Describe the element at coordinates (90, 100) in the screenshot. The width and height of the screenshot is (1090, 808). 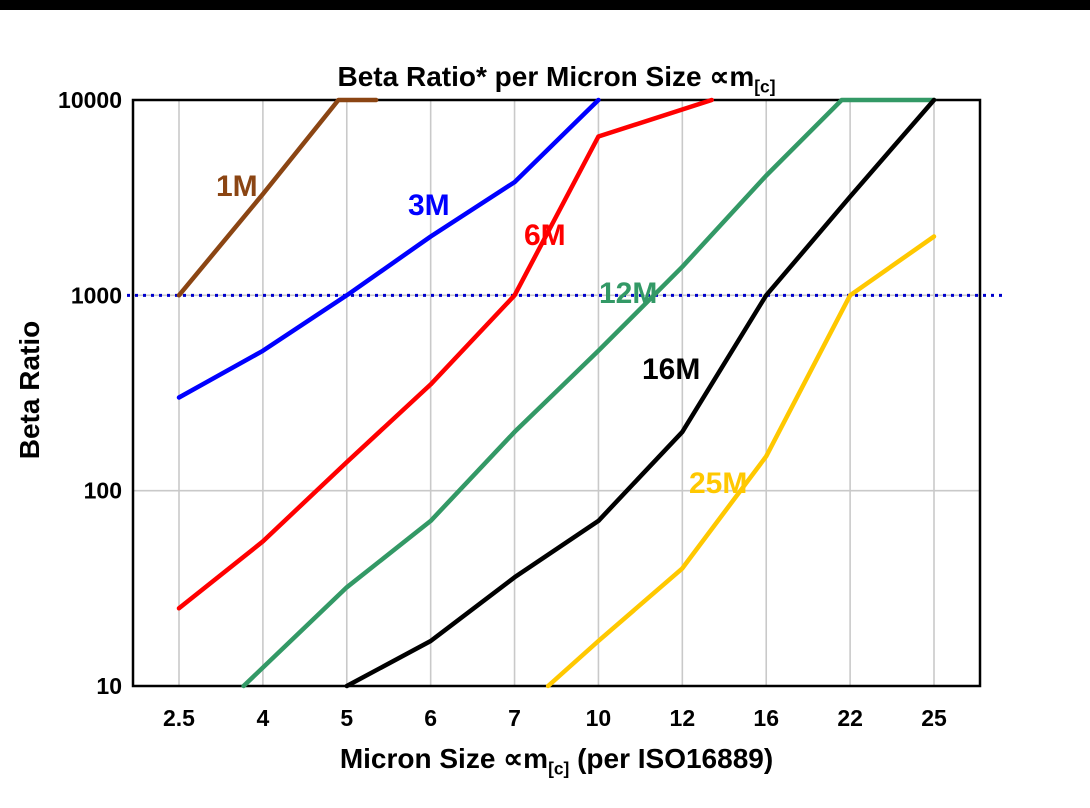
I see `y-tick-label-10000: 10000` at that location.